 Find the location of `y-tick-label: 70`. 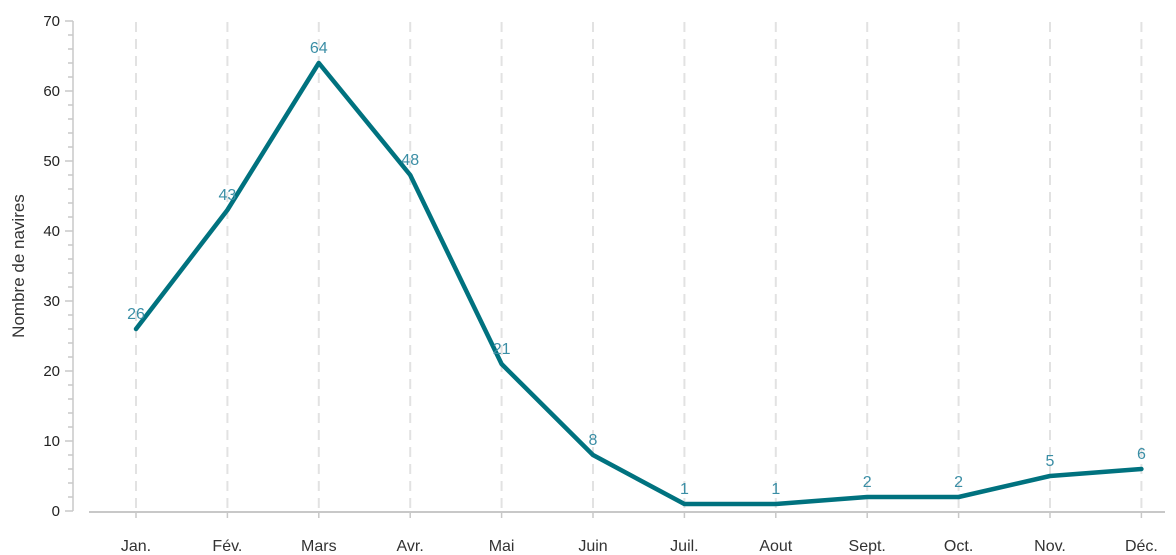

y-tick-label: 70 is located at coordinates (51, 21).